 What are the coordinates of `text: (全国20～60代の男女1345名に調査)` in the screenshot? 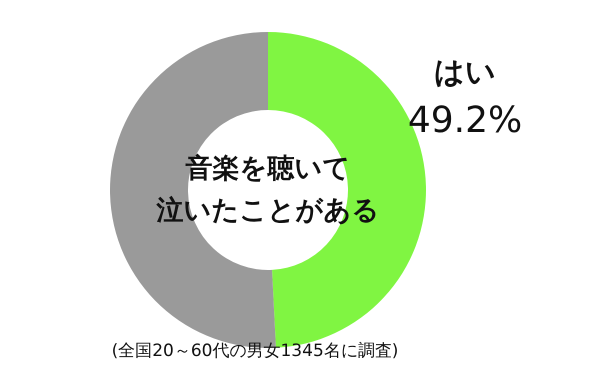 It's located at (255, 351).